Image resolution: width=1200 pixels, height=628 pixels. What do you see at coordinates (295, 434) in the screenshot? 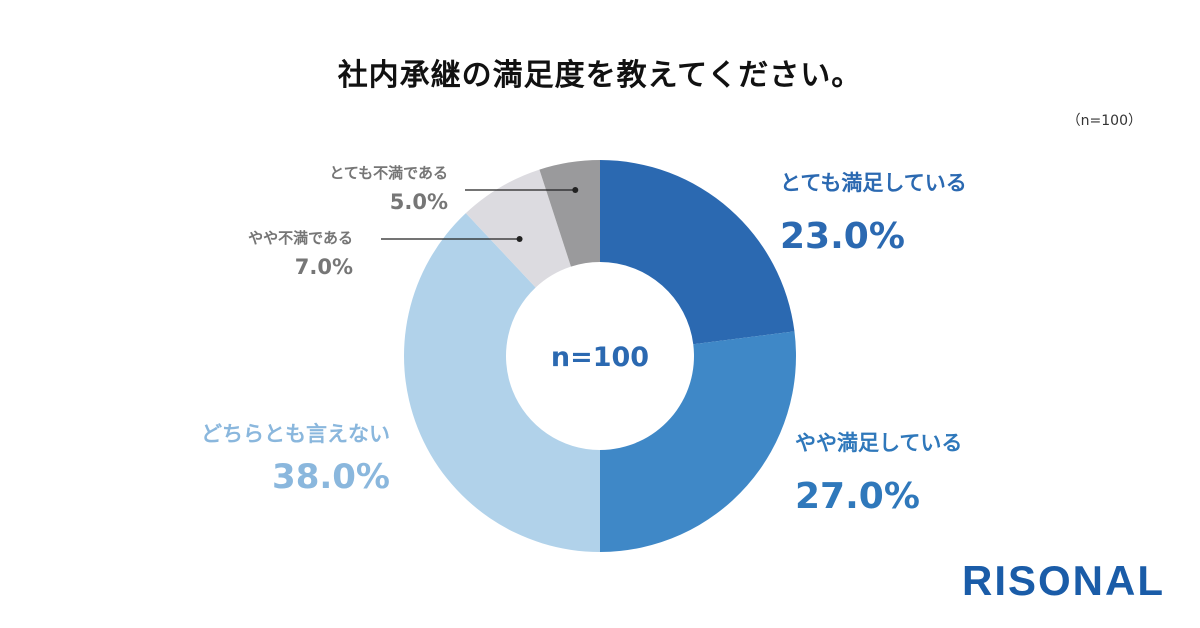
I see `category-label: どちらとも言えない` at bounding box center [295, 434].